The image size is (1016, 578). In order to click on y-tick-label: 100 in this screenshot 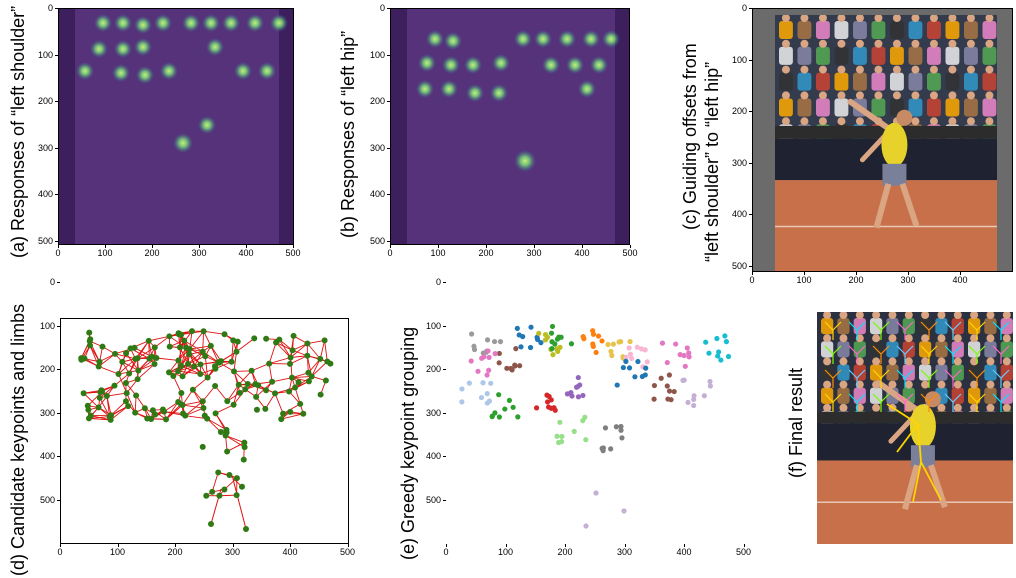, I will do `click(47, 325)`.